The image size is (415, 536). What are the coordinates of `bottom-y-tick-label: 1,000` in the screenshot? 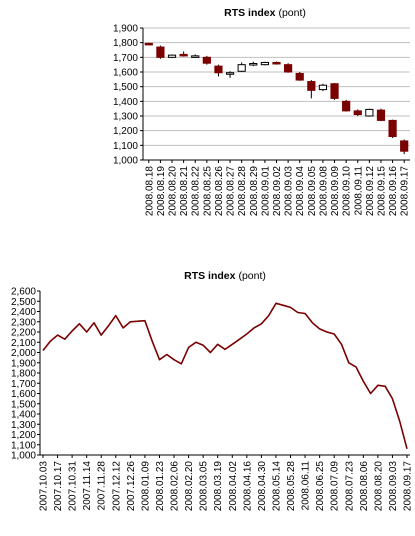 It's located at (23, 456).